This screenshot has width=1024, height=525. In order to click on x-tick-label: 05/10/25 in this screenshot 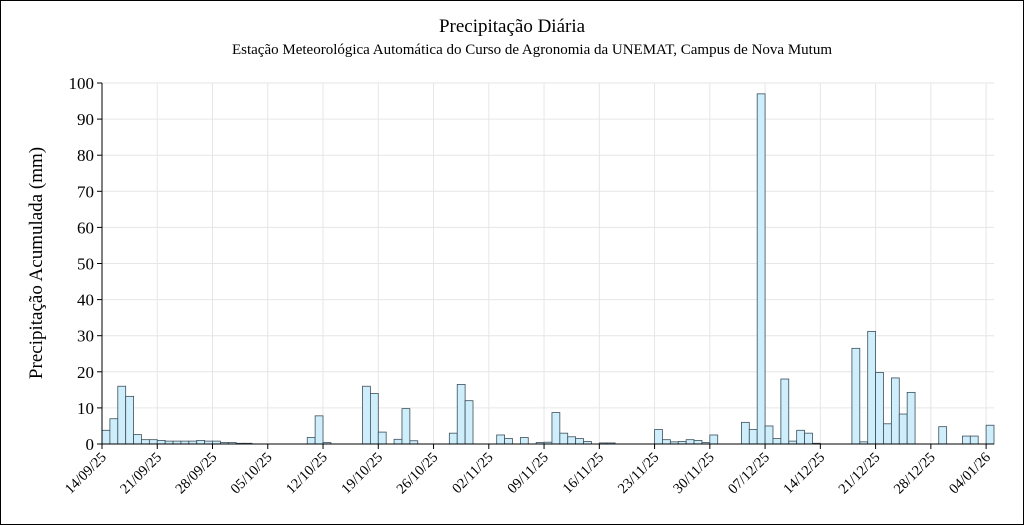, I will do `click(252, 474)`.